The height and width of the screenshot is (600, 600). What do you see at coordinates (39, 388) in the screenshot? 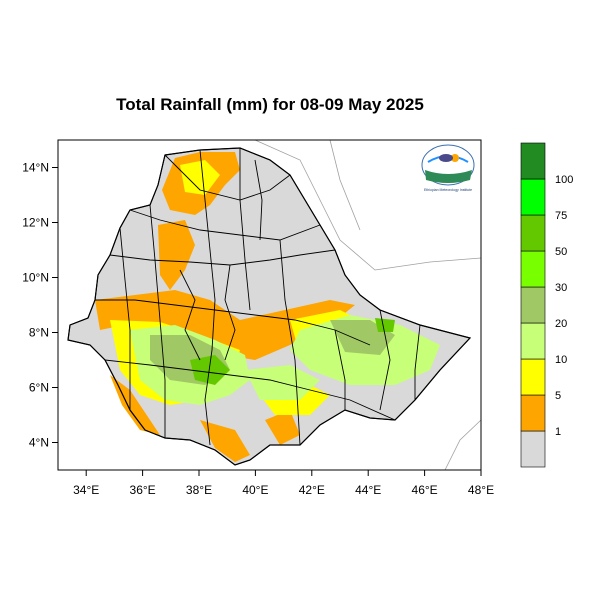
I see `y-tick-label: 6°N` at bounding box center [39, 388].